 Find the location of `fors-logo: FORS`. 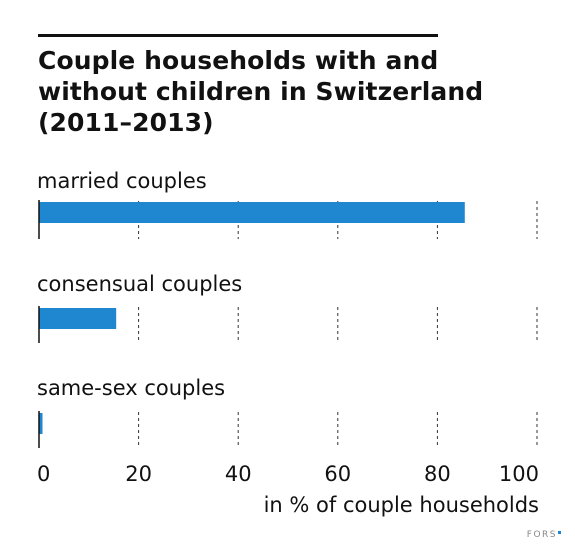

fors-logo: FORS is located at coordinates (544, 535).